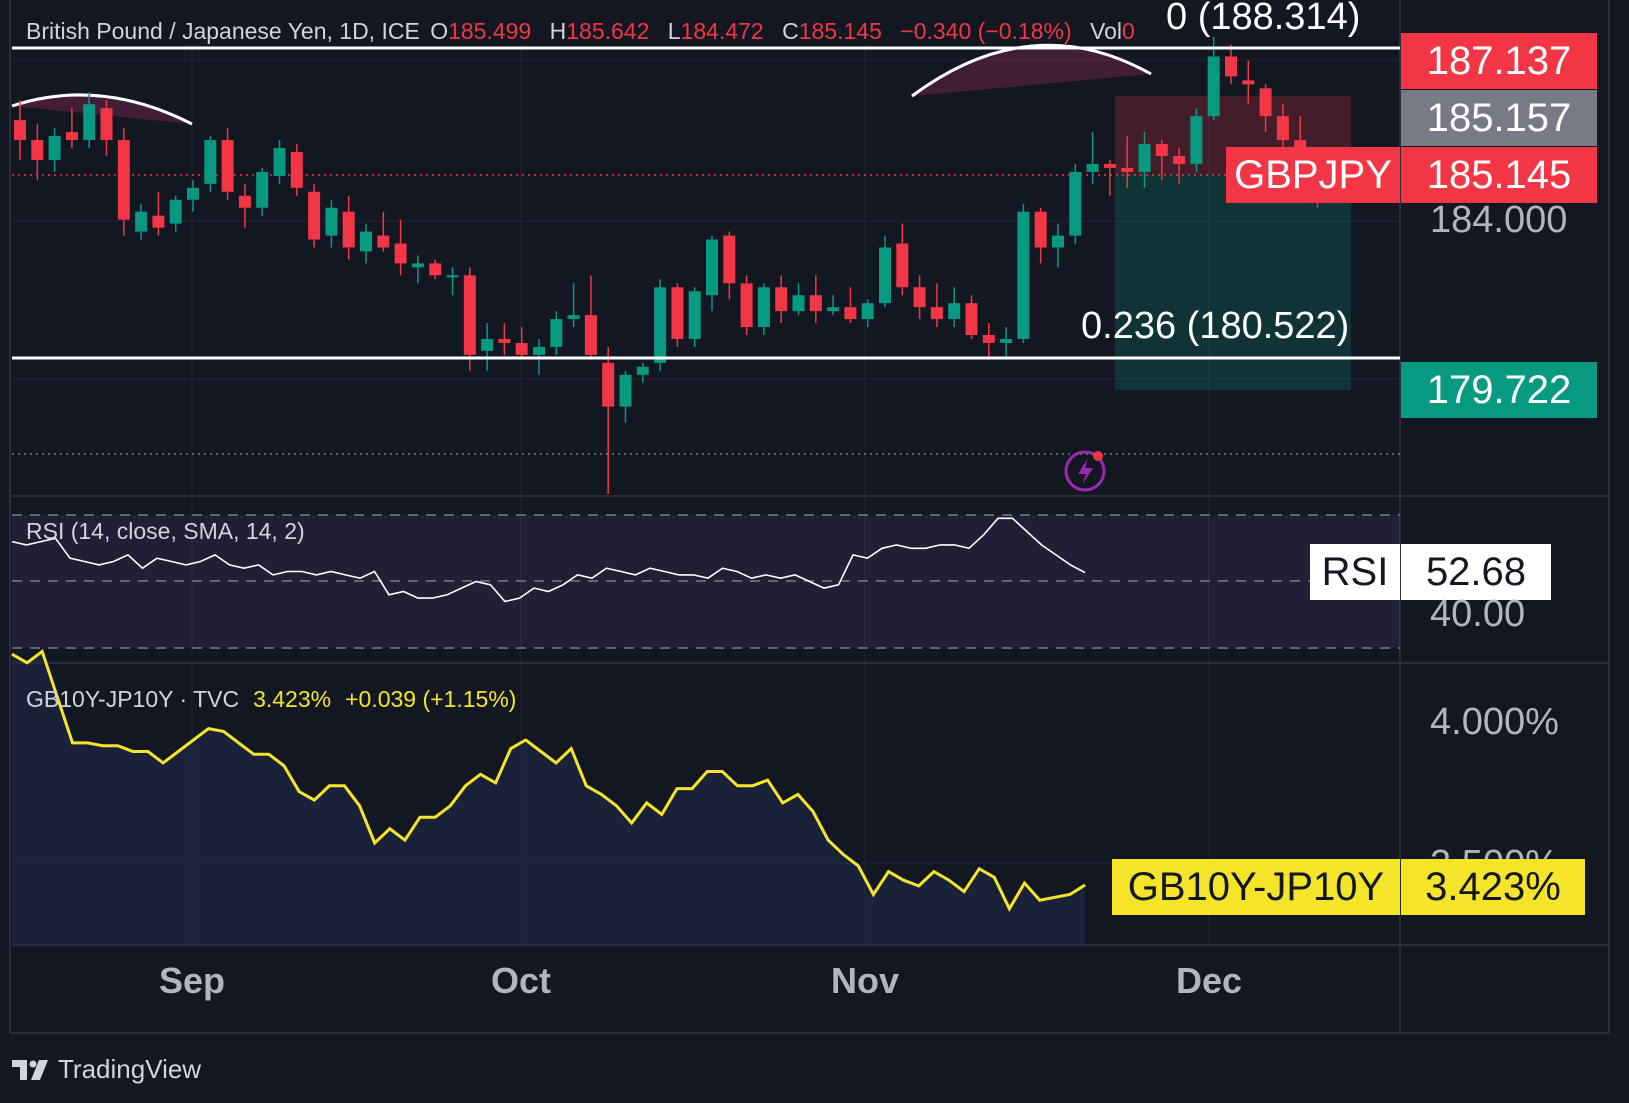  What do you see at coordinates (30, 1069) in the screenshot?
I see `tradingview-logo-icon` at bounding box center [30, 1069].